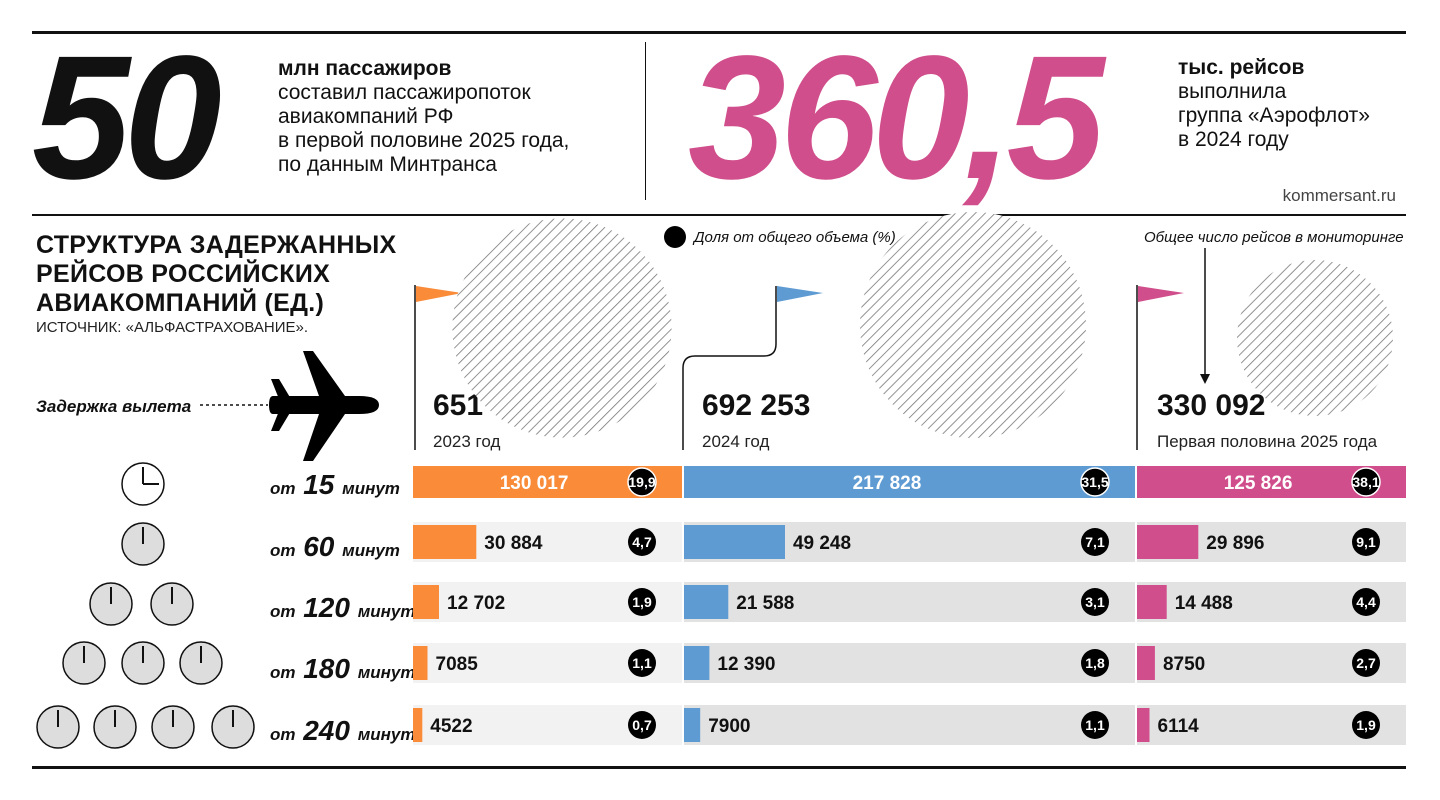 This screenshot has width=1440, height=800. What do you see at coordinates (424, 140) in the screenshot?
I see `stat-passengers-line4: в первой половине 2025 года,` at bounding box center [424, 140].